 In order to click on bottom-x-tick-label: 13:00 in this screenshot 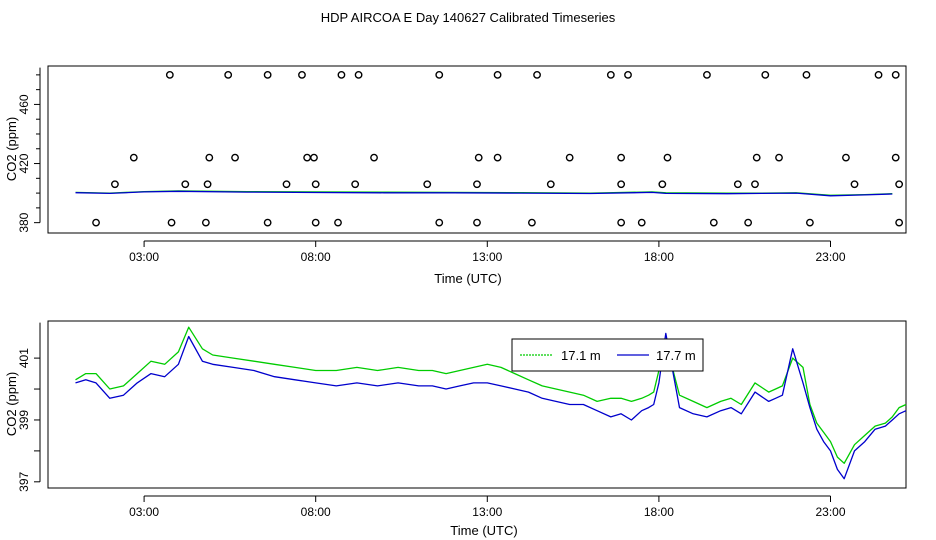, I will do `click(487, 512)`.